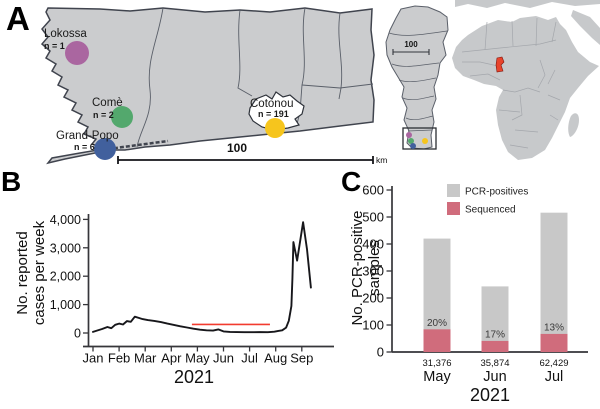  I want to click on percent-label: 17%, so click(495, 334).